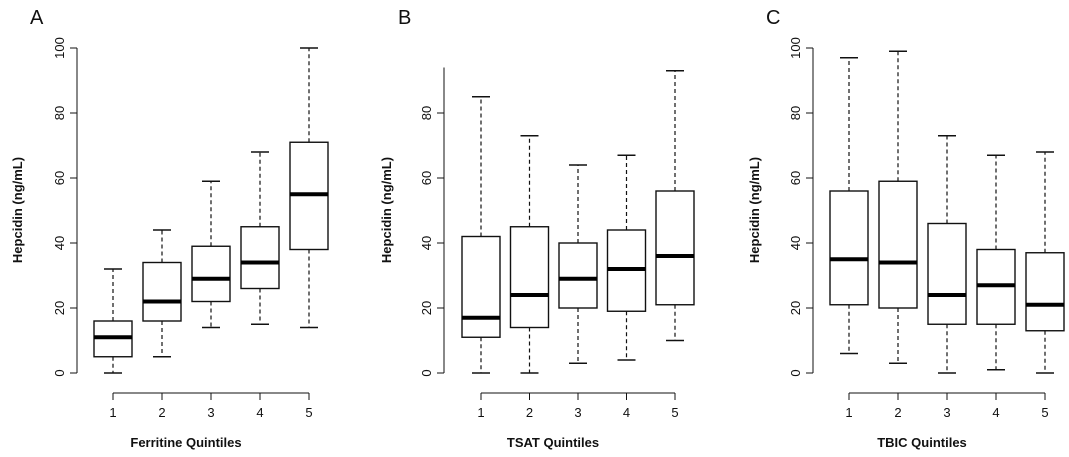 The image size is (1069, 457). Describe the element at coordinates (37, 18) in the screenshot. I see `panel-letter-a: A` at that location.